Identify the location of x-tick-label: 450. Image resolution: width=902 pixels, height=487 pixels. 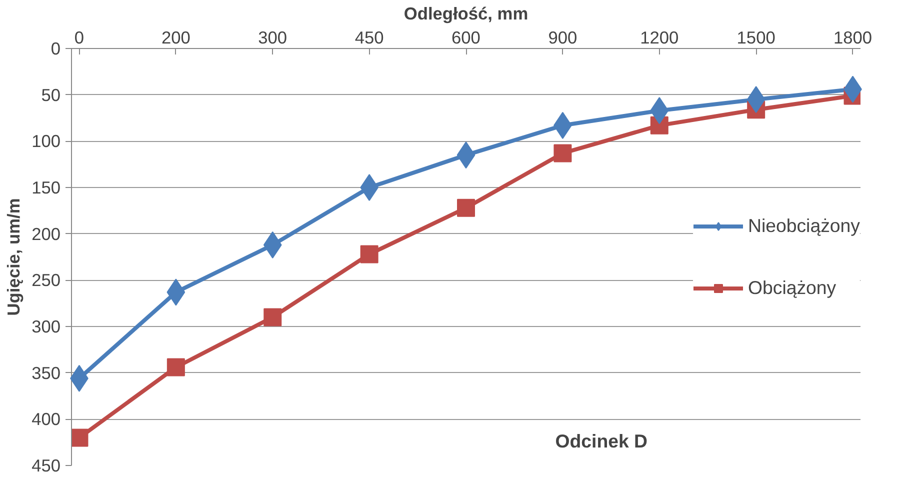
(369, 38).